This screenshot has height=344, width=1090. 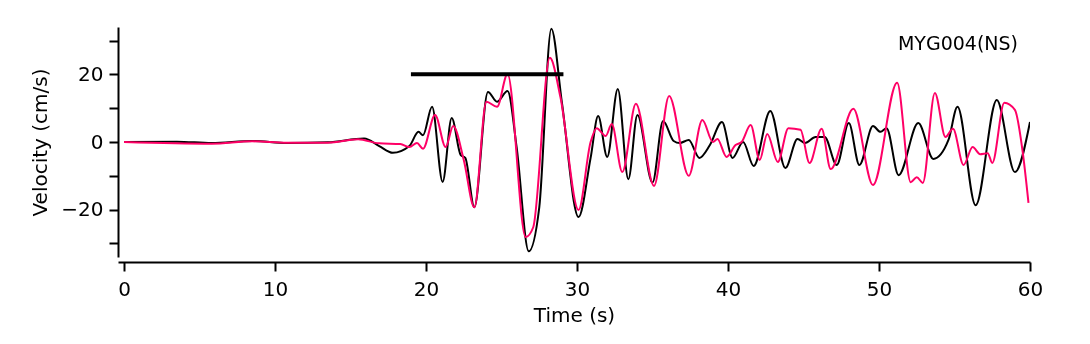 What do you see at coordinates (124, 288) in the screenshot?
I see `x-tick-label: 0` at bounding box center [124, 288].